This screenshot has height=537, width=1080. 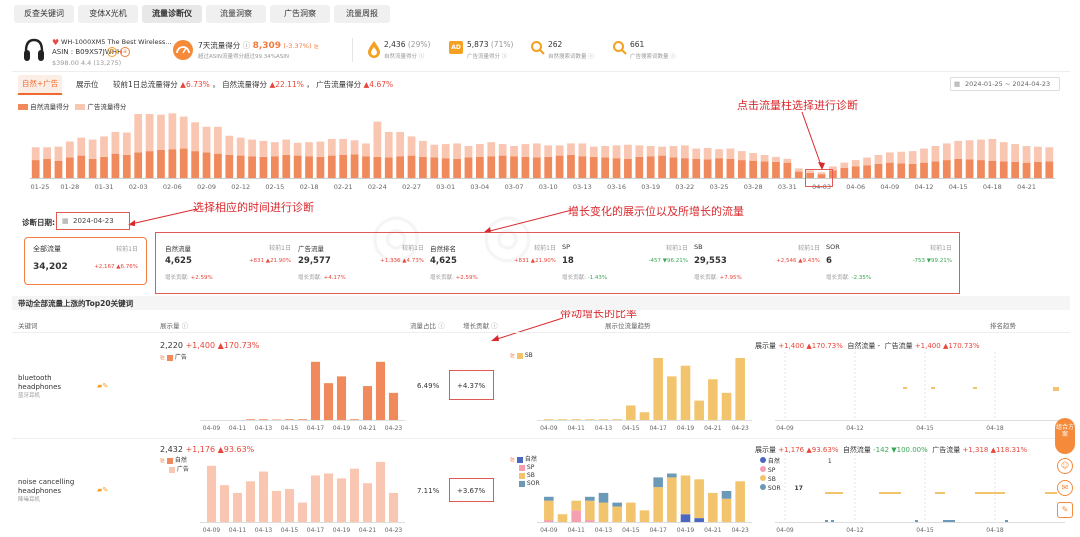 I want to click on chat-icon: ✉, so click(x=1065, y=488).